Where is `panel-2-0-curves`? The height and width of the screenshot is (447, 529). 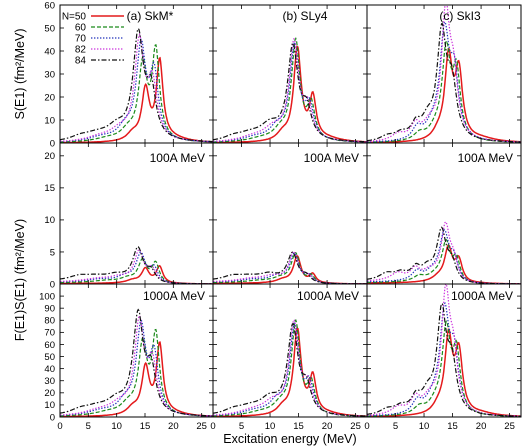
panel-2-0-curves is located at coordinates (136, 362).